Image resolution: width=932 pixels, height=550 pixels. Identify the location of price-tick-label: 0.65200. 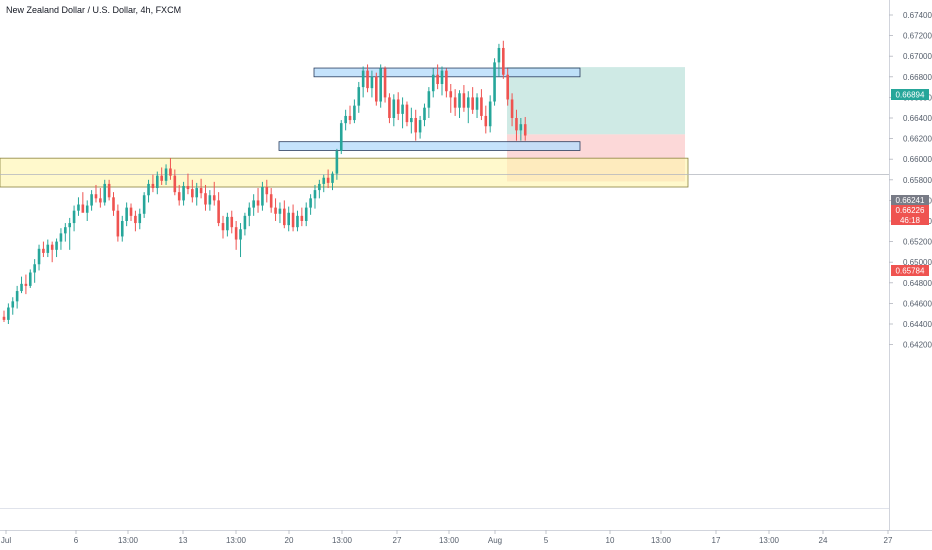
(917, 242).